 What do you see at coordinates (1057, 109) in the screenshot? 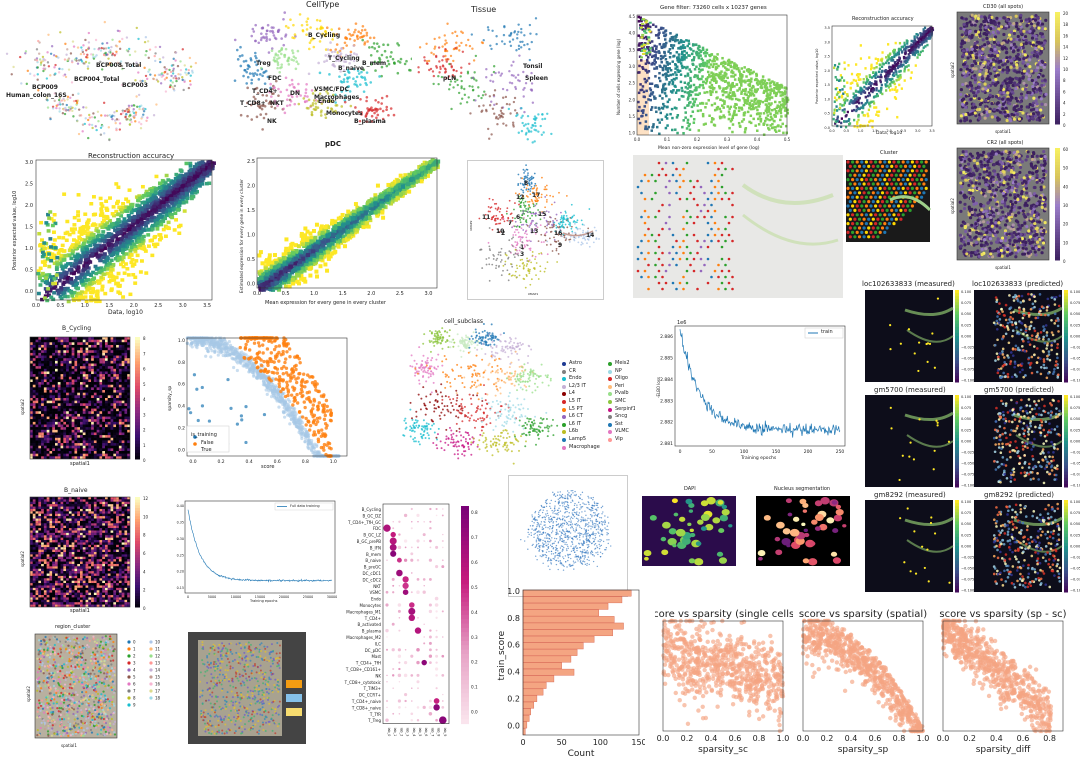
I see `colorbar-segment` at bounding box center [1057, 109].